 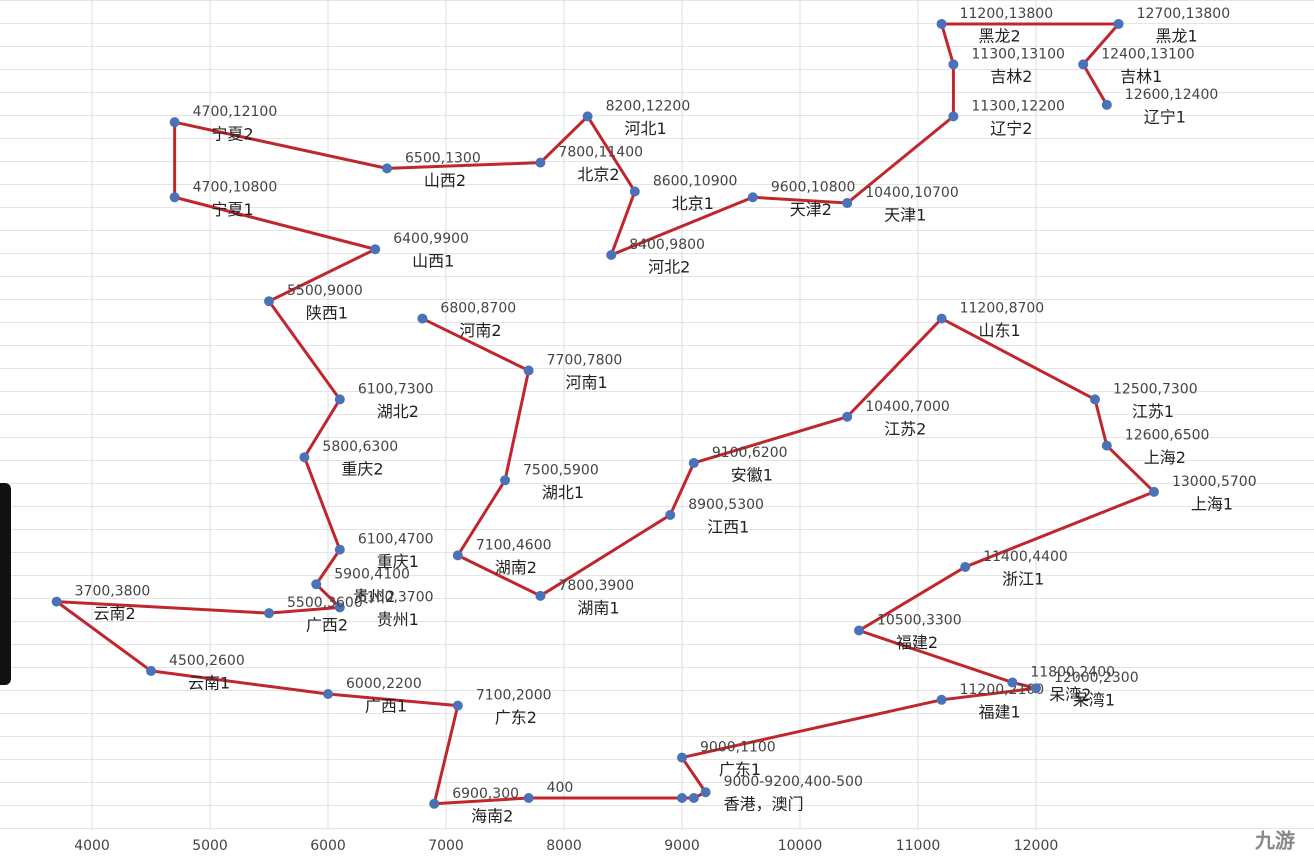 I want to click on coord-label: 12600,6500, so click(x=1167, y=436).